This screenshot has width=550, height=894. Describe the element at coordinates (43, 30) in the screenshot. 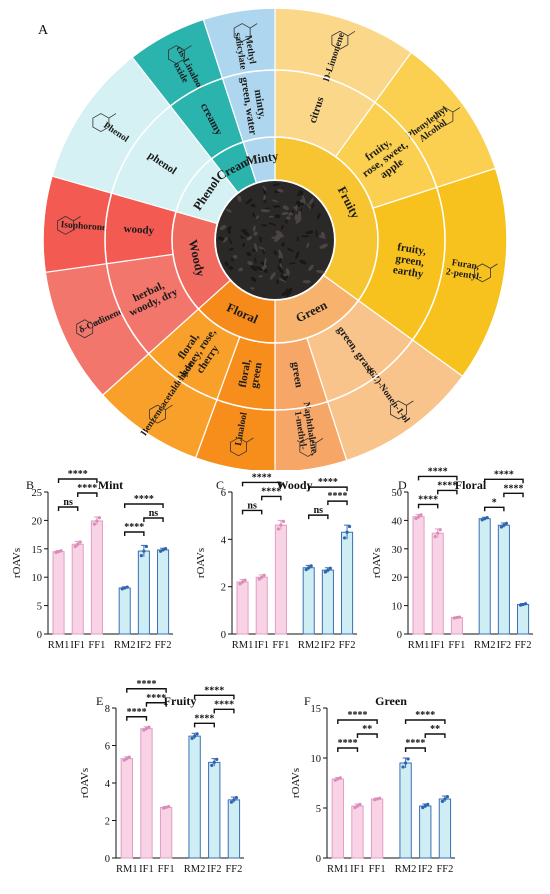

I see `panel-label-a: A` at that location.